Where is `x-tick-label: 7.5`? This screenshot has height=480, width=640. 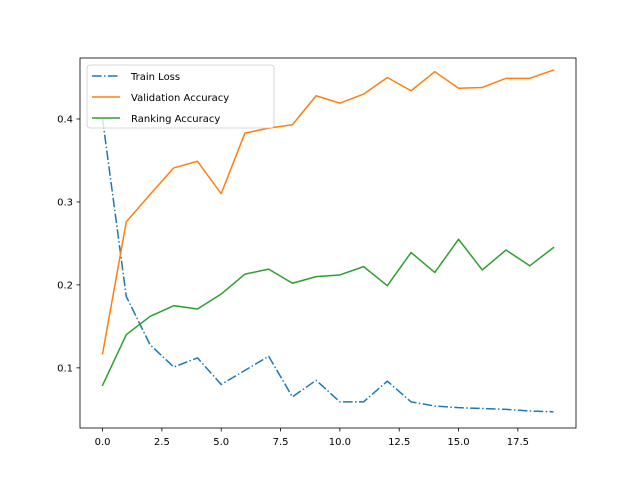
x-tick-label: 7.5 is located at coordinates (281, 442).